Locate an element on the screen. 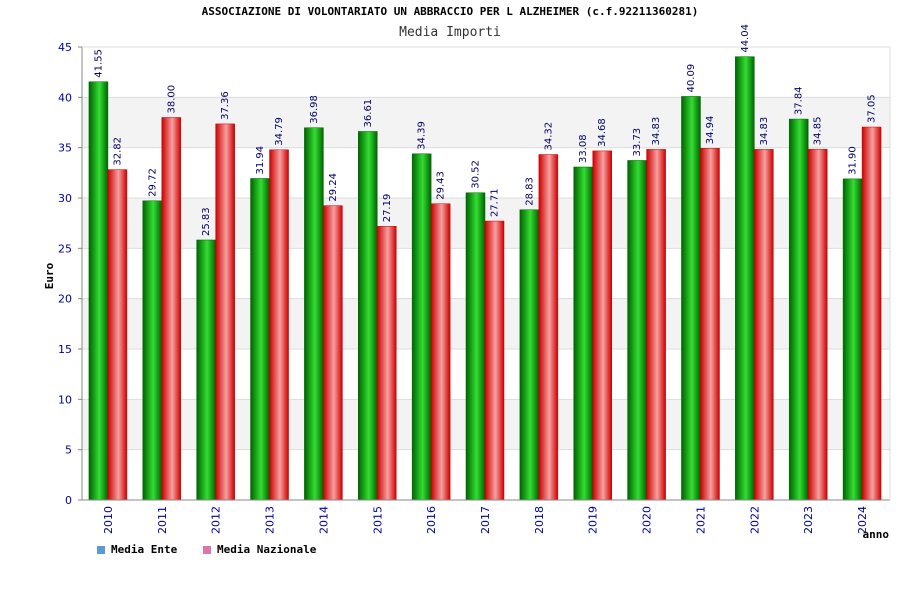 The image size is (900, 600). y-tick-label: 10 is located at coordinates (65, 399).